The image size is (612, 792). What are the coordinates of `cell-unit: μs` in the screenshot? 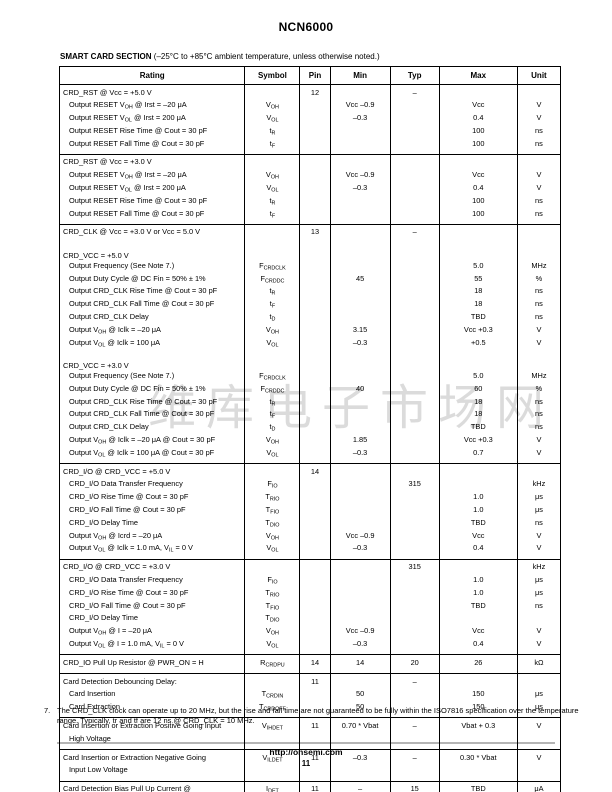 It's located at (539, 511).